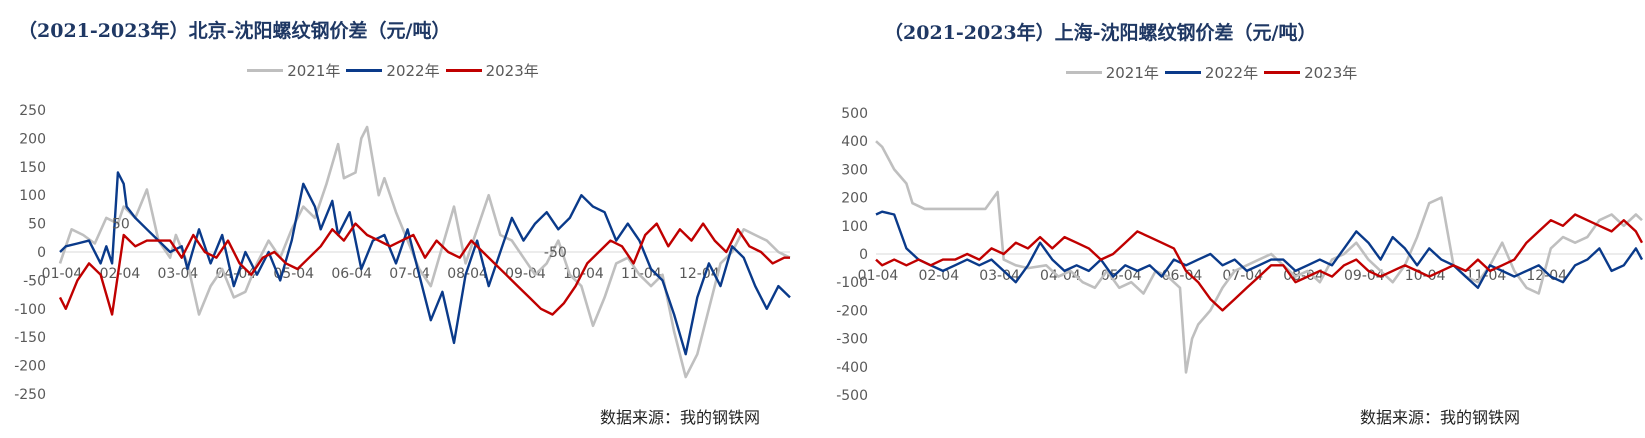  I want to click on x-tick-label: 03-04, so click(999, 276).